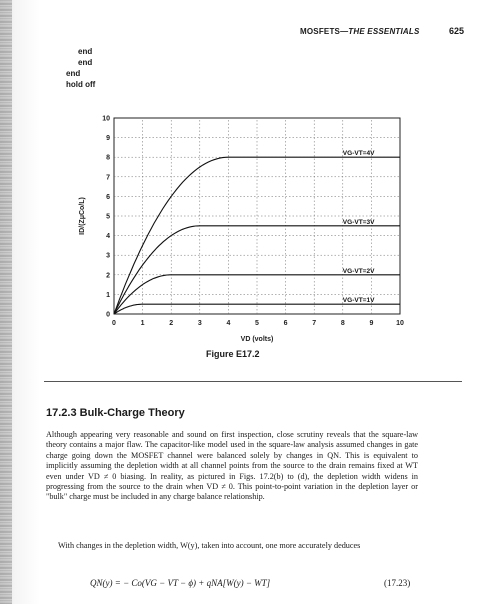 This screenshot has height=604, width=501. I want to click on series-label: VG-VT=3V, so click(359, 222).